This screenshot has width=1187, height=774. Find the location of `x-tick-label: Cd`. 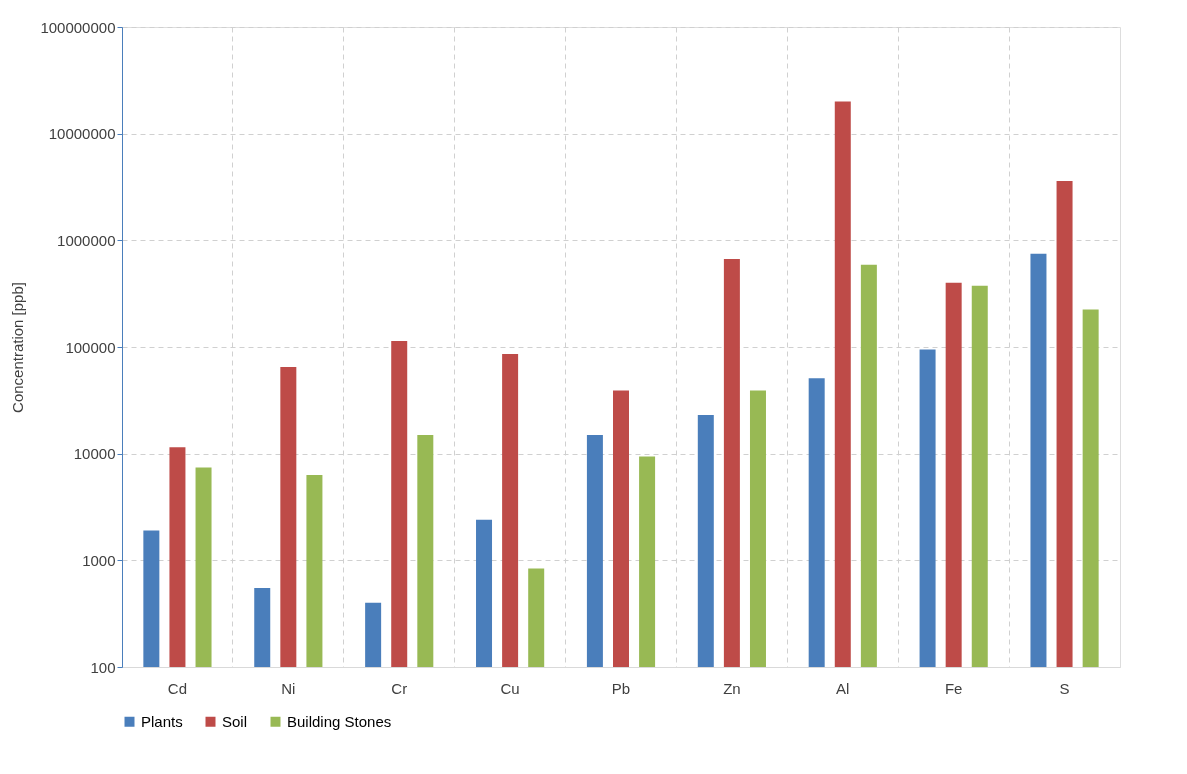

x-tick-label: Cd is located at coordinates (177, 688).